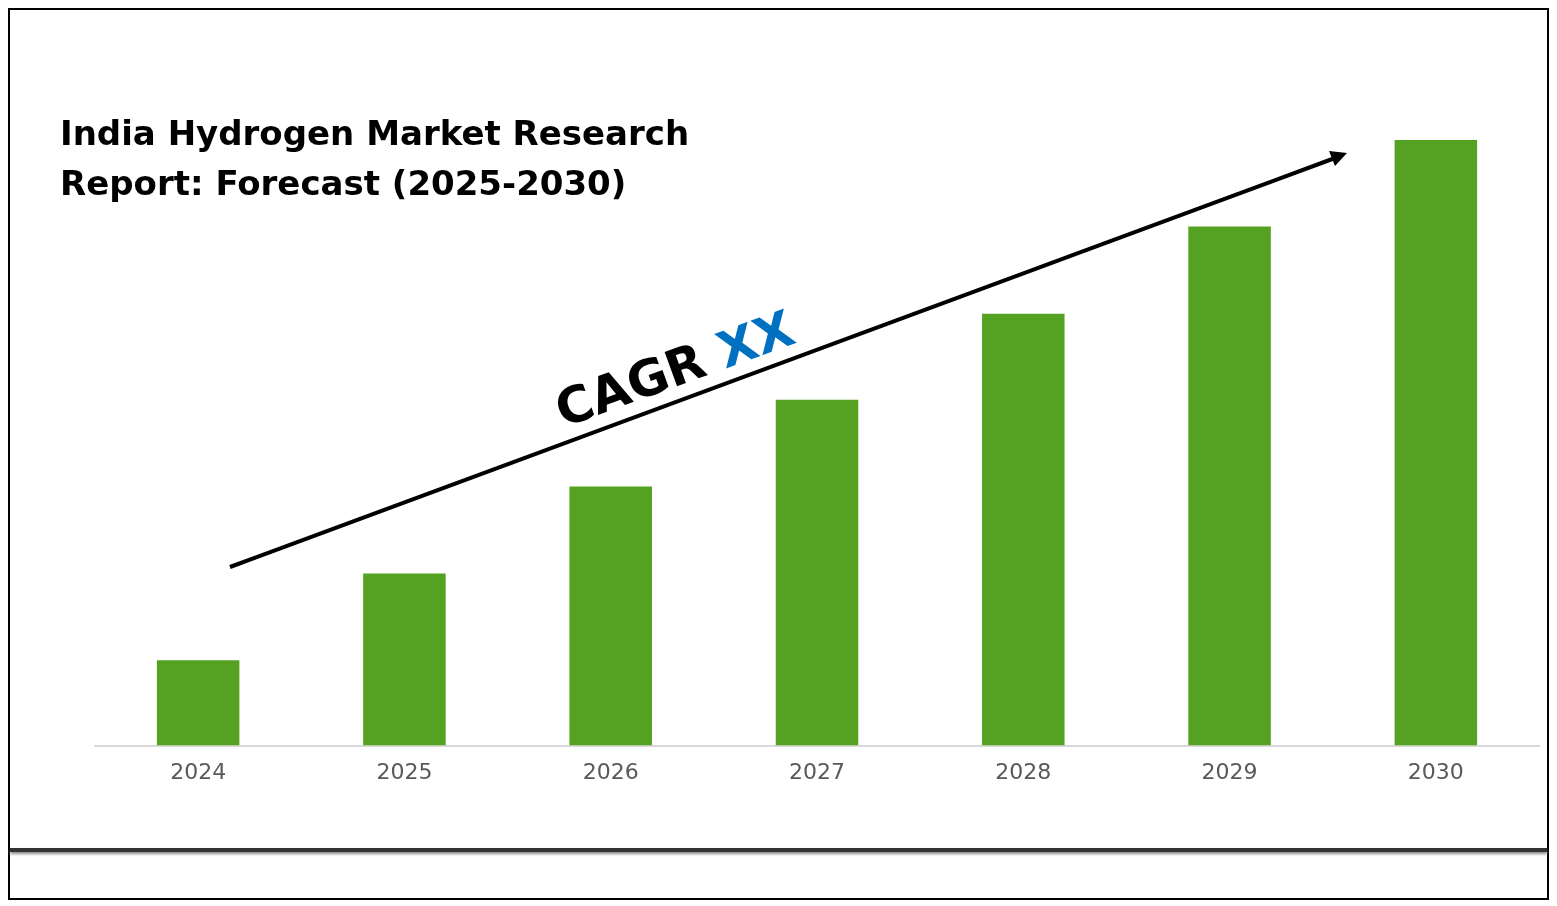 The image size is (1557, 906). Describe the element at coordinates (674, 369) in the screenshot. I see `annotation: CAGR XX` at that location.